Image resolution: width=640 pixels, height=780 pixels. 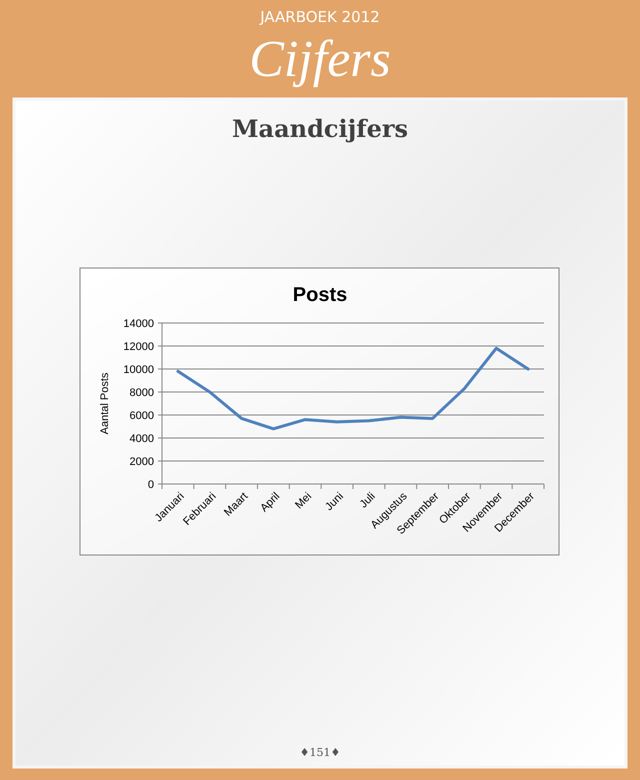 What do you see at coordinates (105, 403) in the screenshot?
I see `y-axis-title: Aantal Posts` at bounding box center [105, 403].